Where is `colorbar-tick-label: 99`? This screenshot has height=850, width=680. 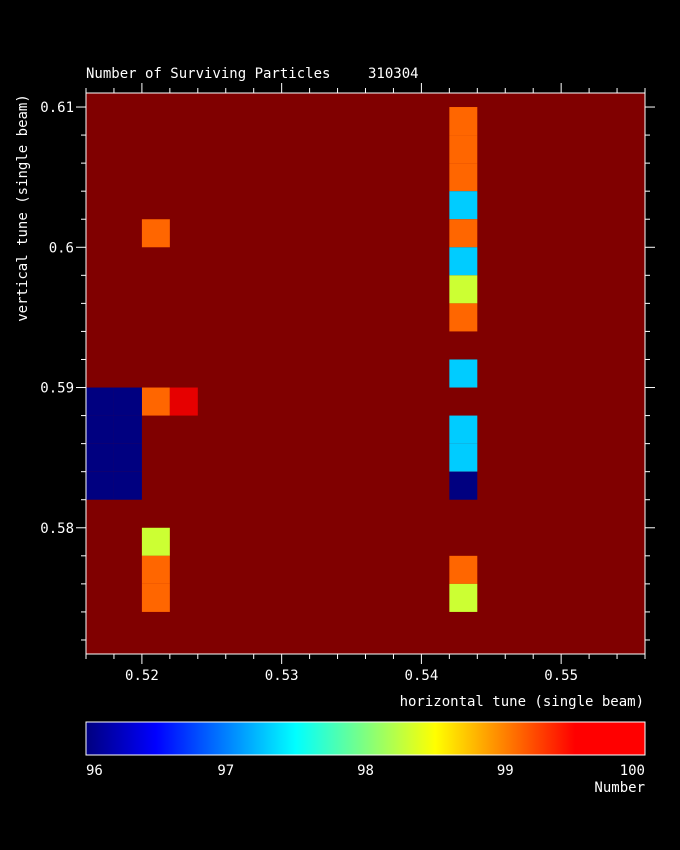 colorbar-tick-label: 99 is located at coordinates (505, 771).